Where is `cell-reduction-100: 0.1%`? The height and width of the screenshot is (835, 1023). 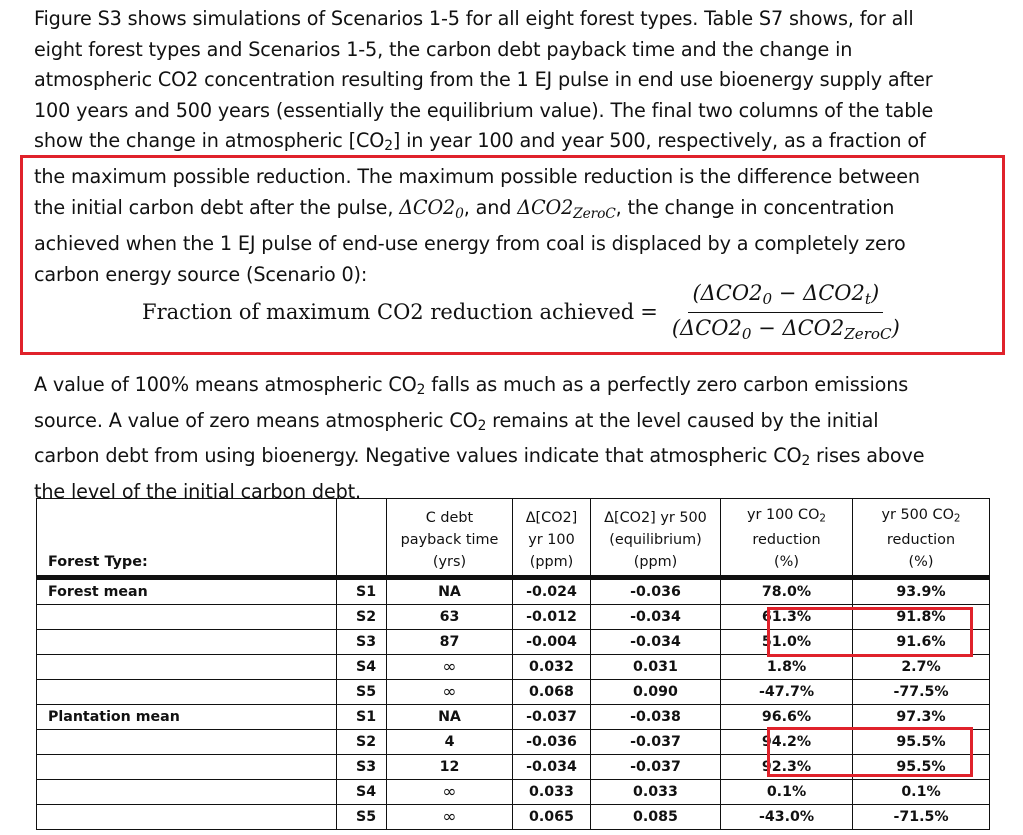 cell-reduction-100: 0.1% is located at coordinates (786, 792).